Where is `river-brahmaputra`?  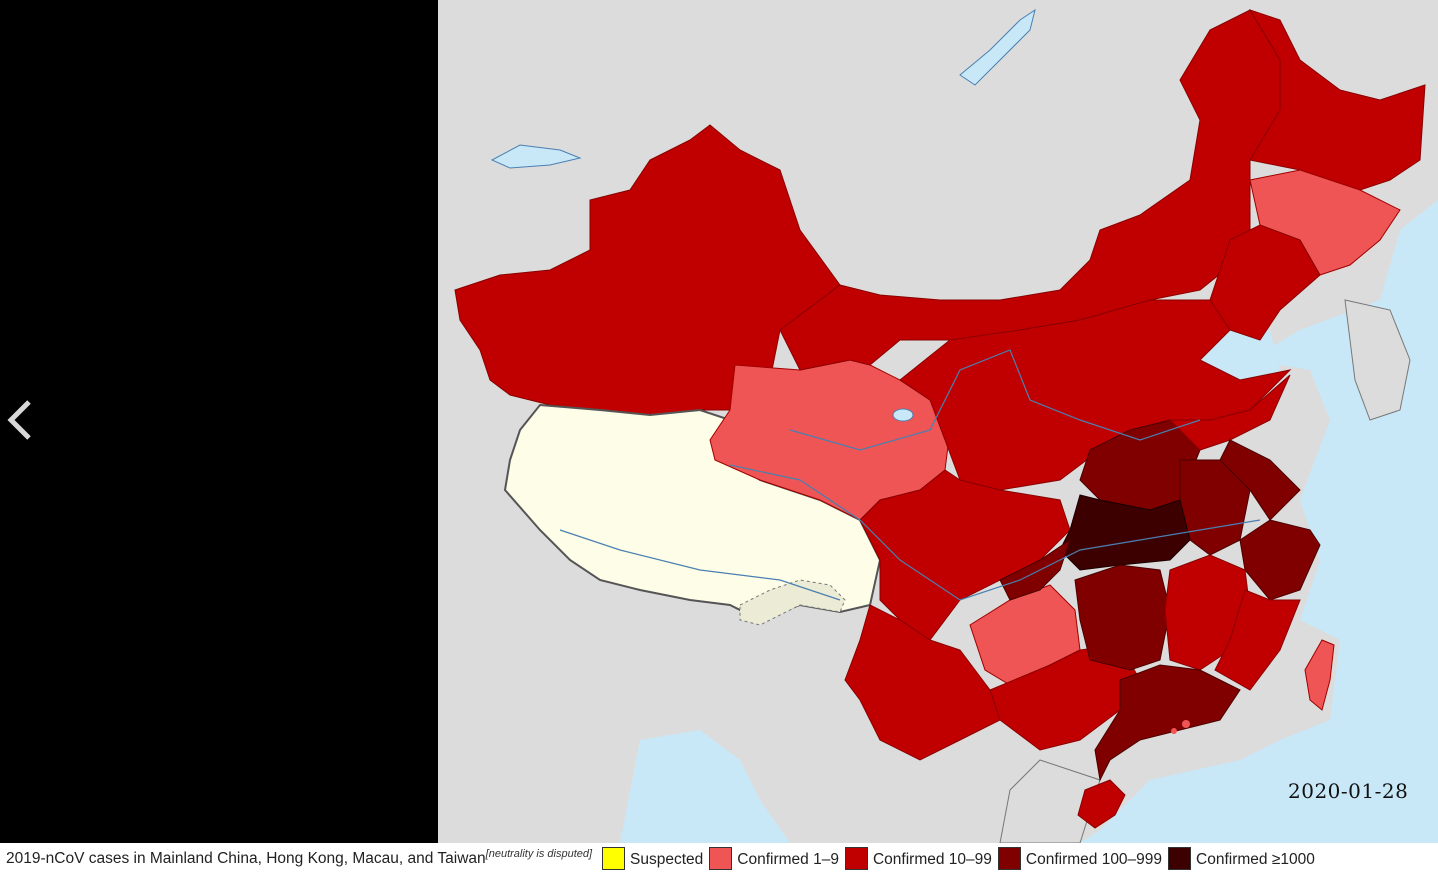 river-brahmaputra is located at coordinates (700, 565).